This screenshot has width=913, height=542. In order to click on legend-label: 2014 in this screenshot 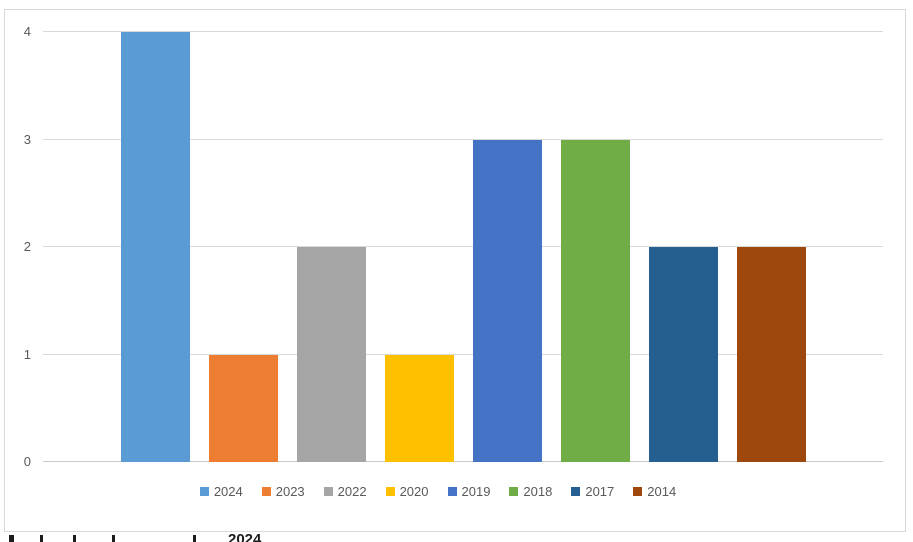, I will do `click(662, 491)`.